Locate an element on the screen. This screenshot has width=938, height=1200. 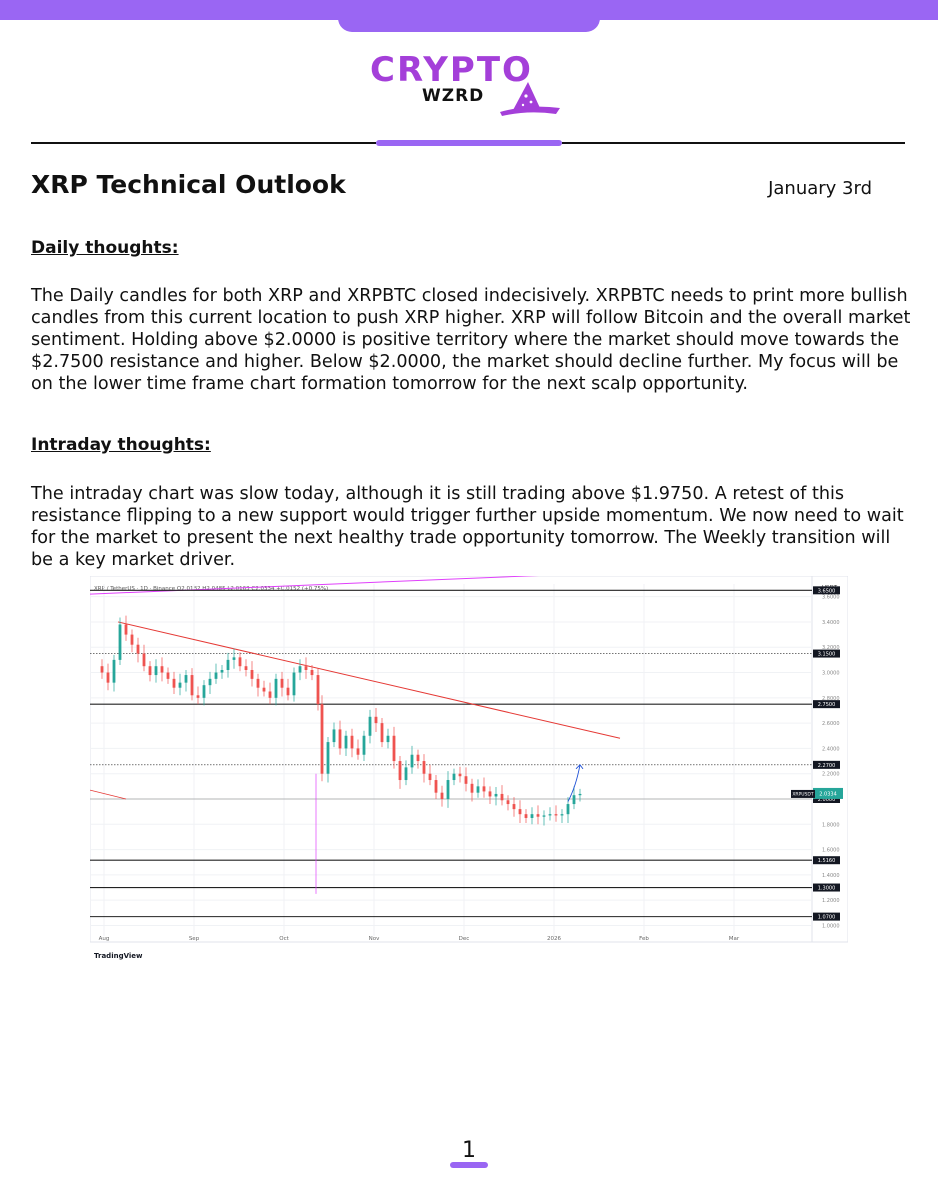
page-number: 1 is located at coordinates (469, 1150).